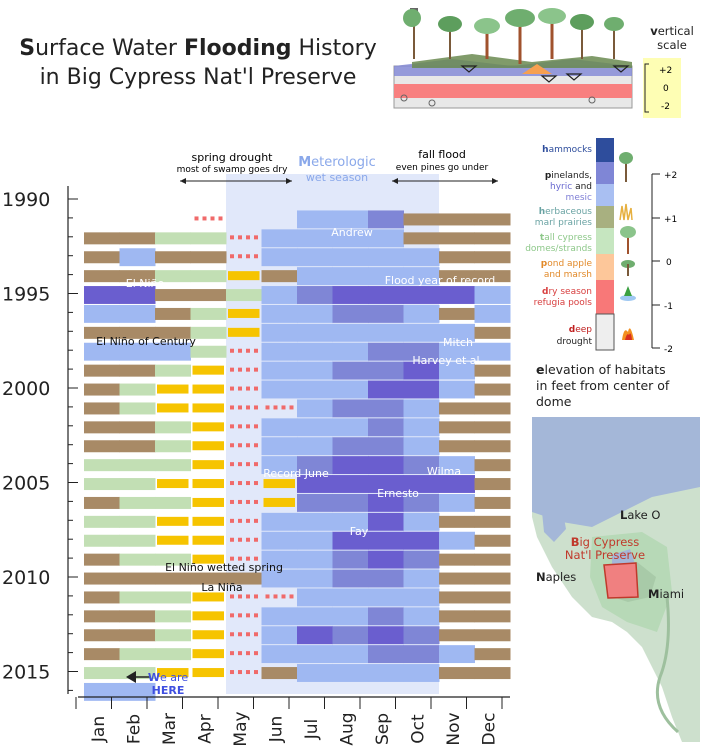  What do you see at coordinates (315, 578) in the screenshot?
I see `heatmap-cell-2010-Jul` at bounding box center [315, 578].